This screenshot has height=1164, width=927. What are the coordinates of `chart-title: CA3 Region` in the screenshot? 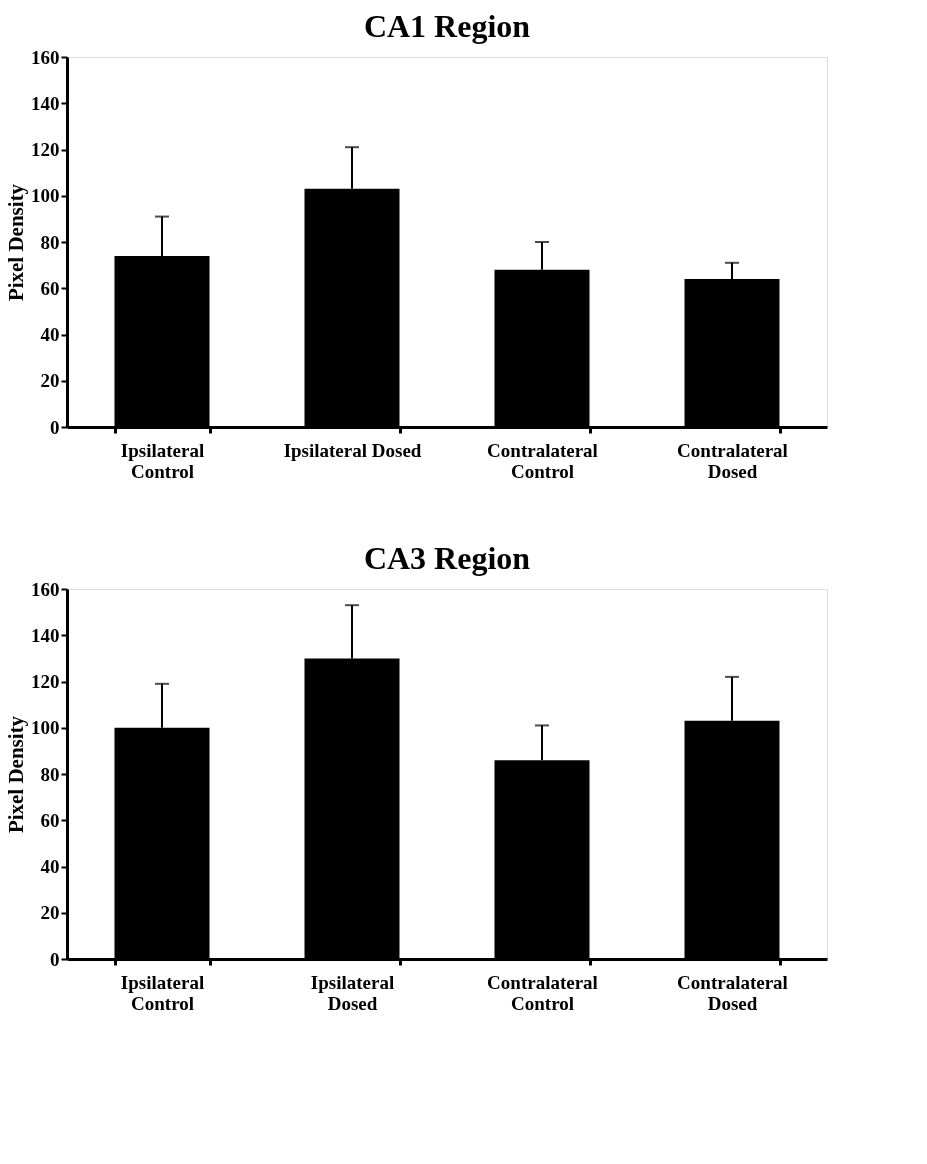 It's located at (447, 558).